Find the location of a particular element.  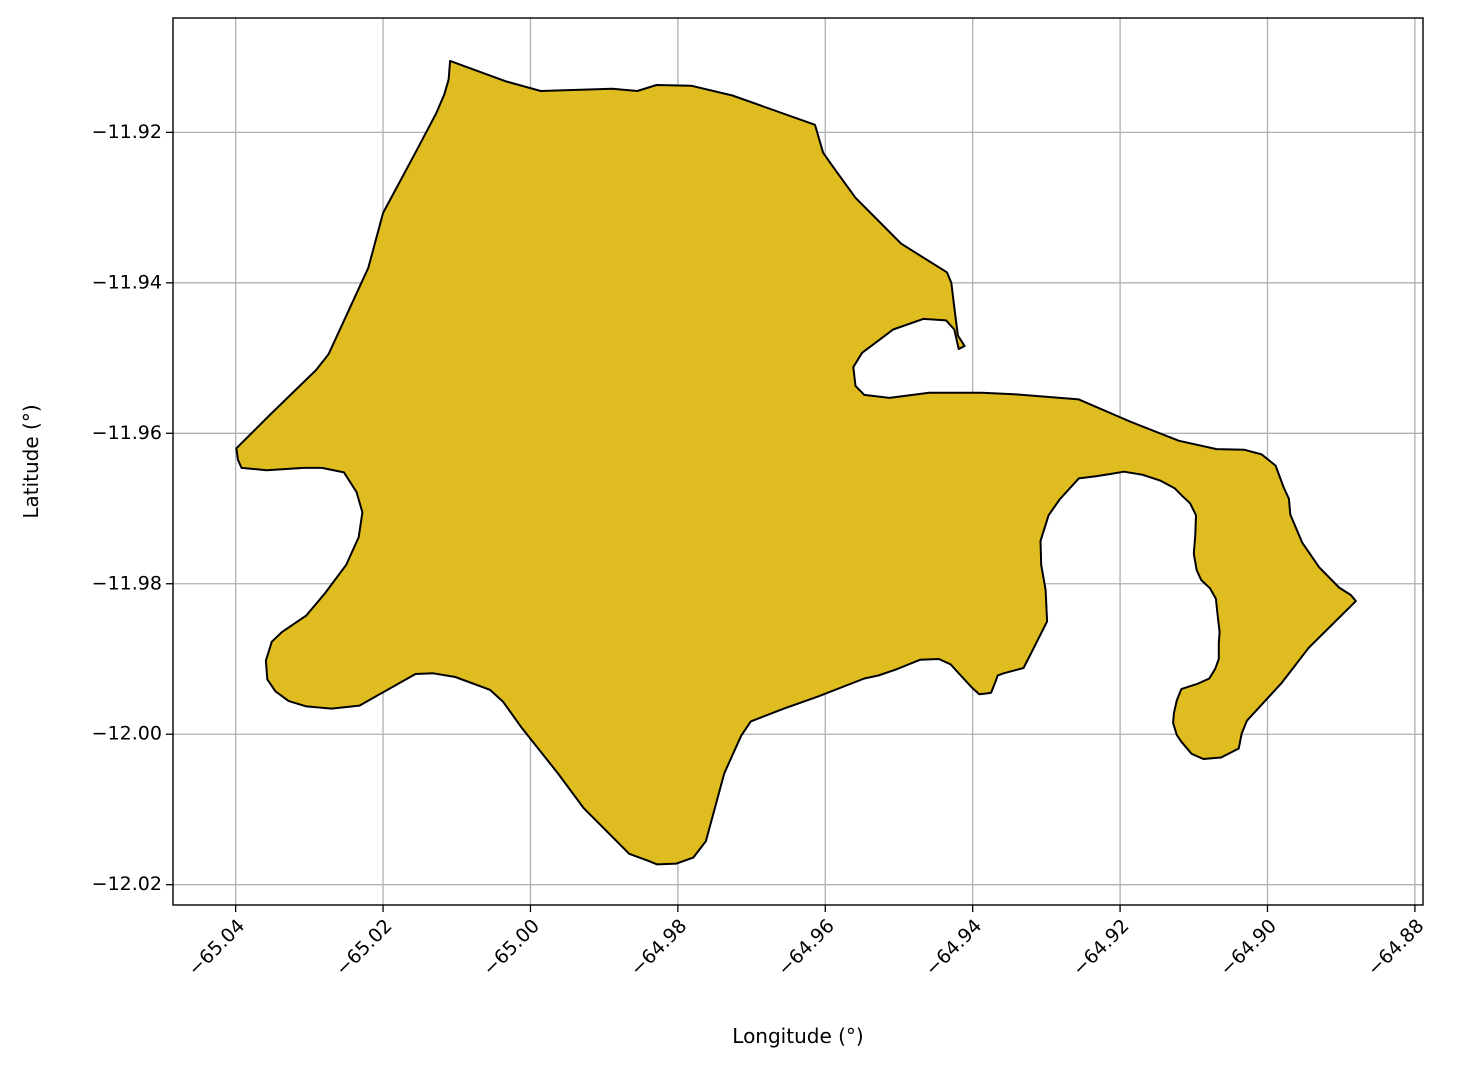

x-tick-label: −64.90 is located at coordinates (1248, 947).